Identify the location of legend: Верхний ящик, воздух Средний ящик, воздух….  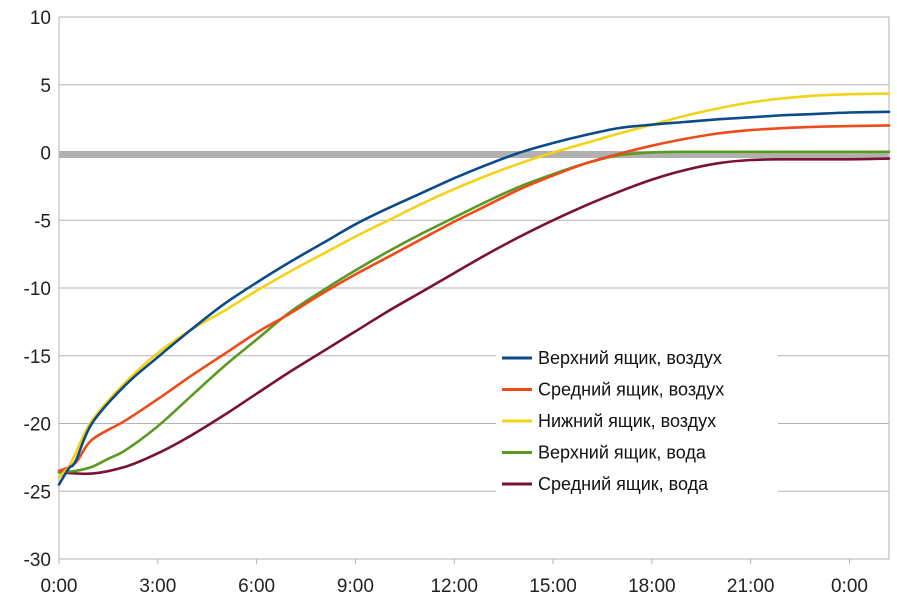
(637, 419).